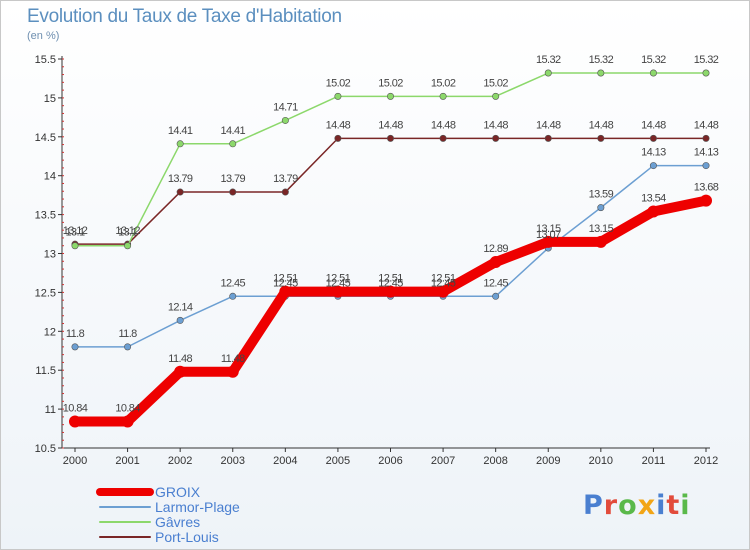 Image resolution: width=750 pixels, height=550 pixels. Describe the element at coordinates (443, 461) in the screenshot. I see `x-tick-label: 2007` at that location.